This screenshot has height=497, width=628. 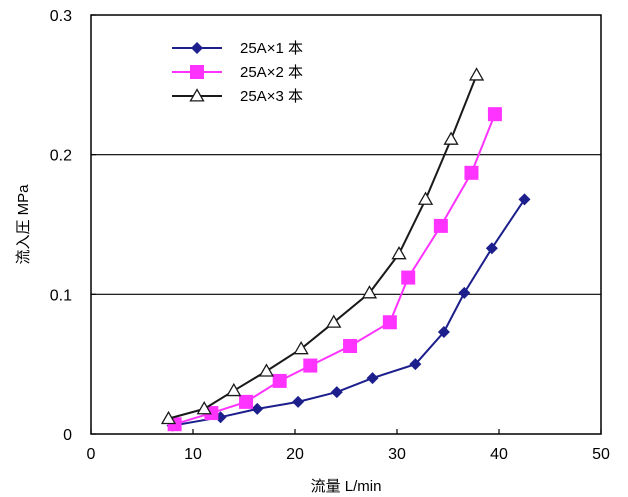 What do you see at coordinates (499, 454) in the screenshot?
I see `x-tick-label: 40` at bounding box center [499, 454].